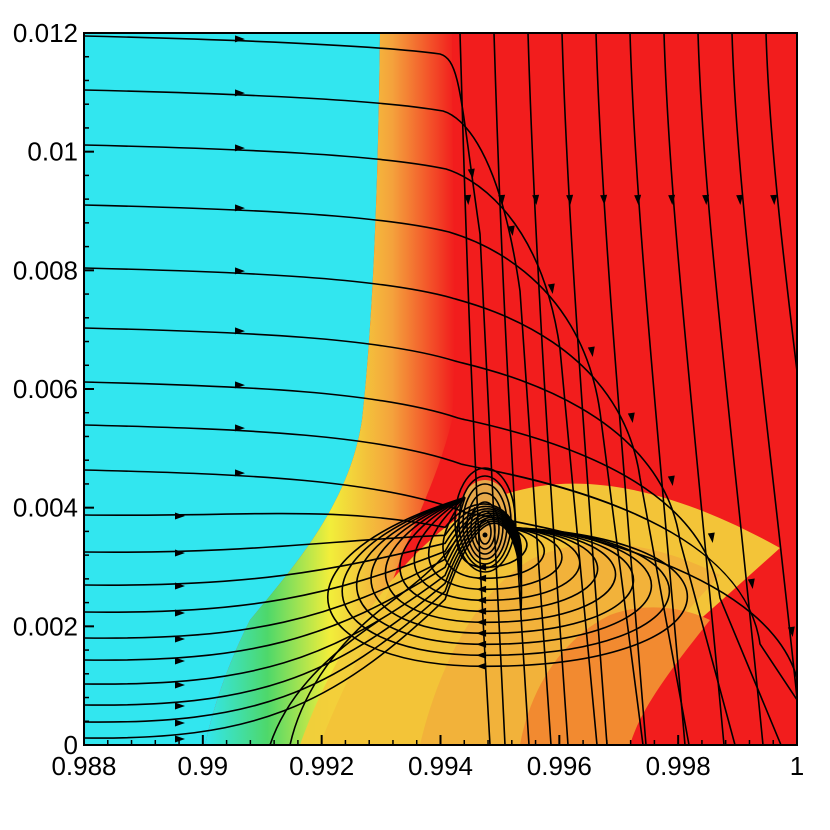 The height and width of the screenshot is (830, 830). What do you see at coordinates (321, 766) in the screenshot?
I see `x-tick-label: 0.992` at bounding box center [321, 766].